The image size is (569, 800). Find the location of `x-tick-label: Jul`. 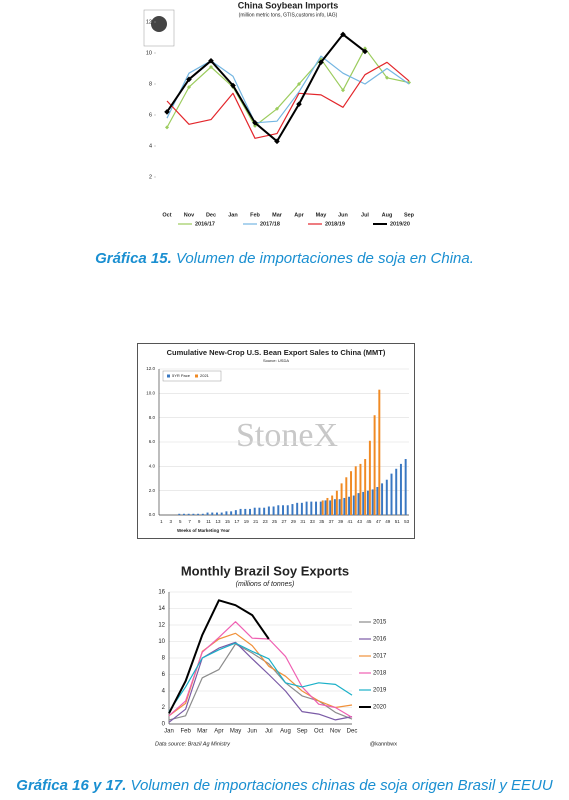

x-tick-label: Jul is located at coordinates (269, 732).